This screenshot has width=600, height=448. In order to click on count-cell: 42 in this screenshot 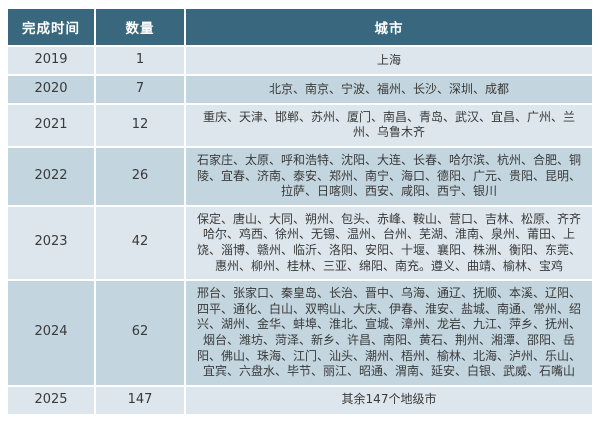, I will do `click(140, 243)`.